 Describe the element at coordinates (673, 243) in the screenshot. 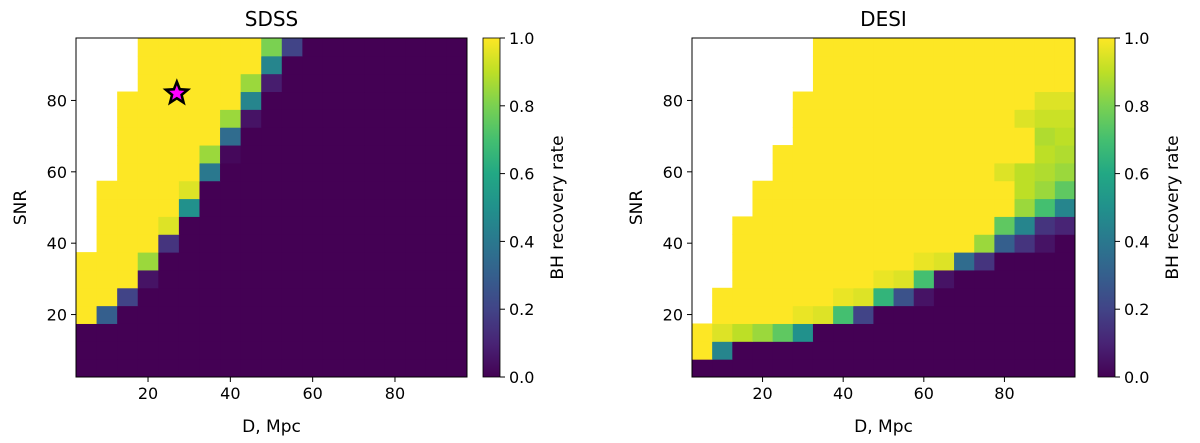

I see `y-tick-label: 40` at that location.